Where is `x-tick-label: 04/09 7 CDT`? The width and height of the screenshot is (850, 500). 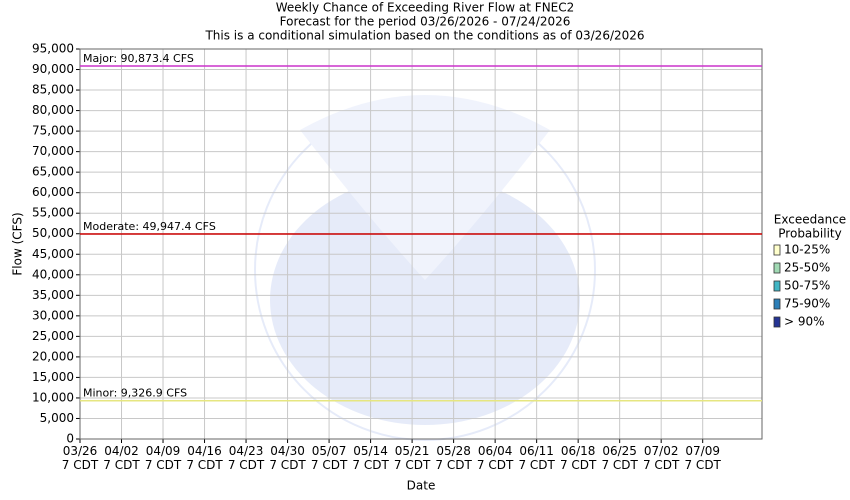
x-tick-label: 04/09 7 CDT is located at coordinates (163, 458).